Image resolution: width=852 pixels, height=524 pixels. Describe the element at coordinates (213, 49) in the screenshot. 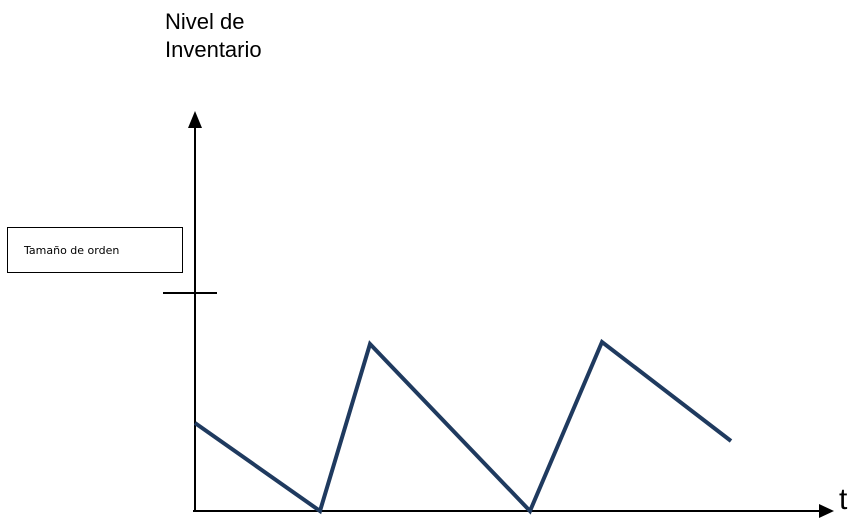

I see `y-axis-title-line2: Inventario` at that location.